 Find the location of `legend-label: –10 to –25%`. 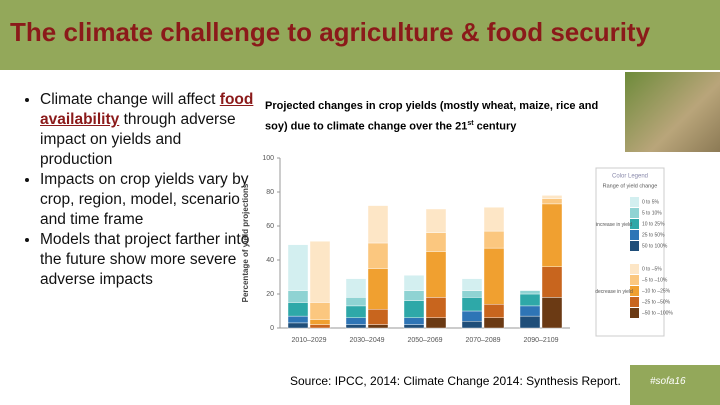

legend-label: –10 to –25% is located at coordinates (656, 291).